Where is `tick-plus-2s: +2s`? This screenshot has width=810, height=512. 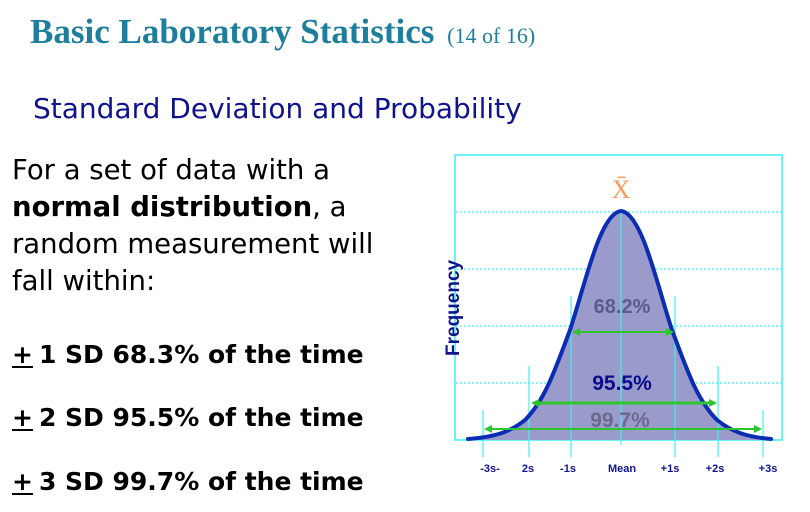 tick-plus-2s: +2s is located at coordinates (715, 469).